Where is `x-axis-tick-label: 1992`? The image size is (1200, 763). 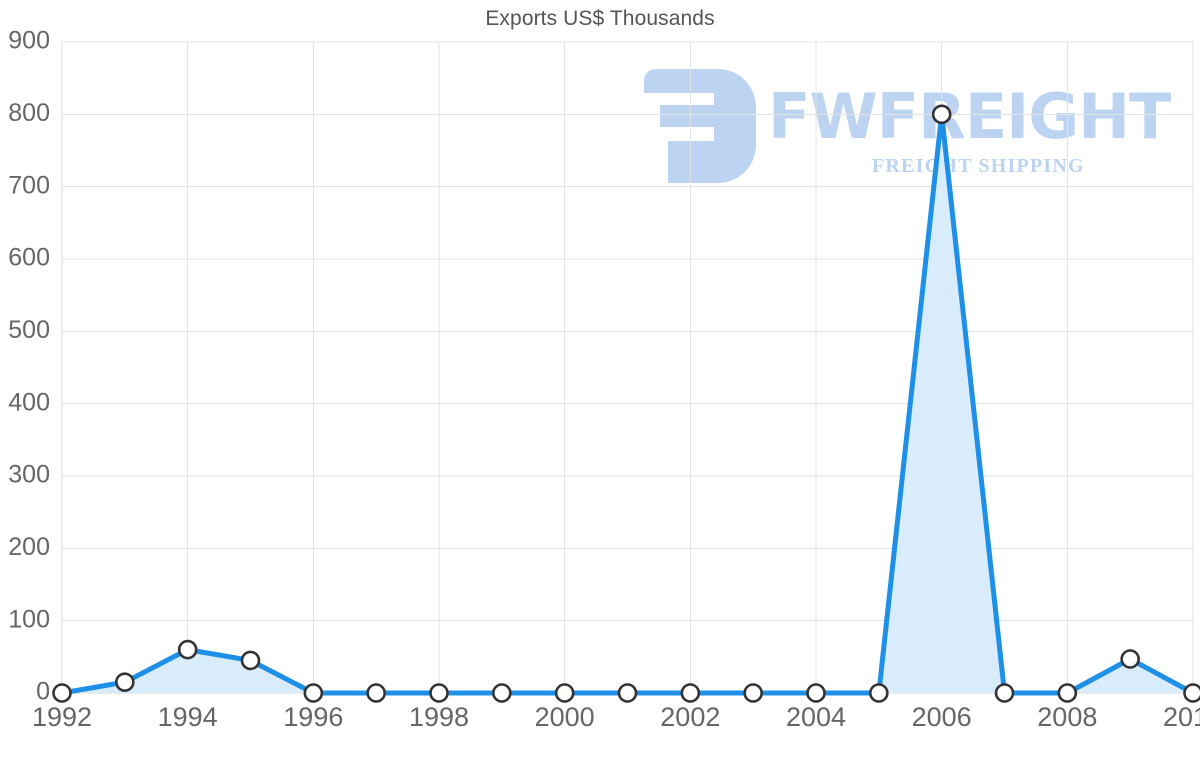 x-axis-tick-label: 1992 is located at coordinates (62, 717).